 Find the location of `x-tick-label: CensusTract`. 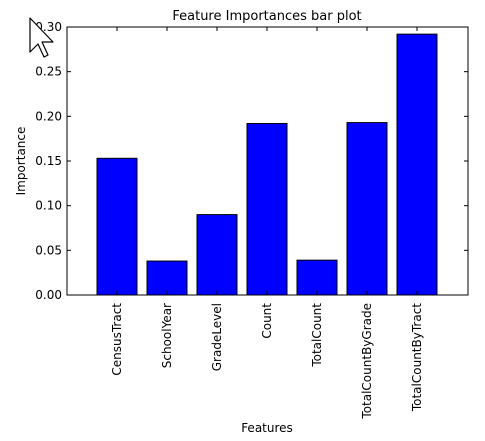

x-tick-label: CensusTract is located at coordinates (117, 339).